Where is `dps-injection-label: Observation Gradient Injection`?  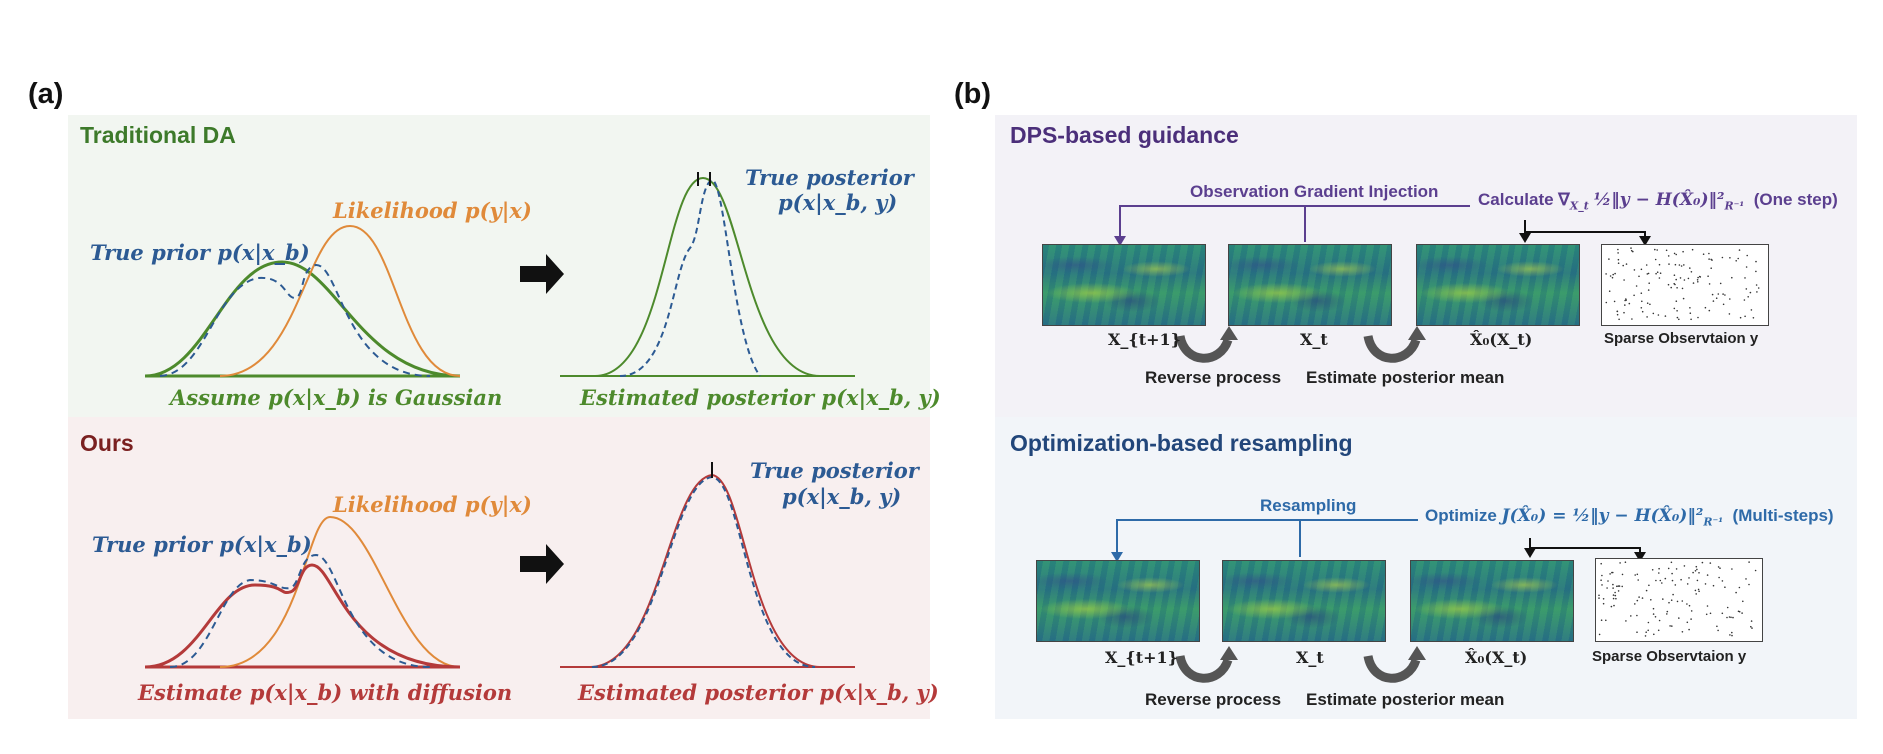
dps-injection-label: Observation Gradient Injection is located at coordinates (1314, 191).